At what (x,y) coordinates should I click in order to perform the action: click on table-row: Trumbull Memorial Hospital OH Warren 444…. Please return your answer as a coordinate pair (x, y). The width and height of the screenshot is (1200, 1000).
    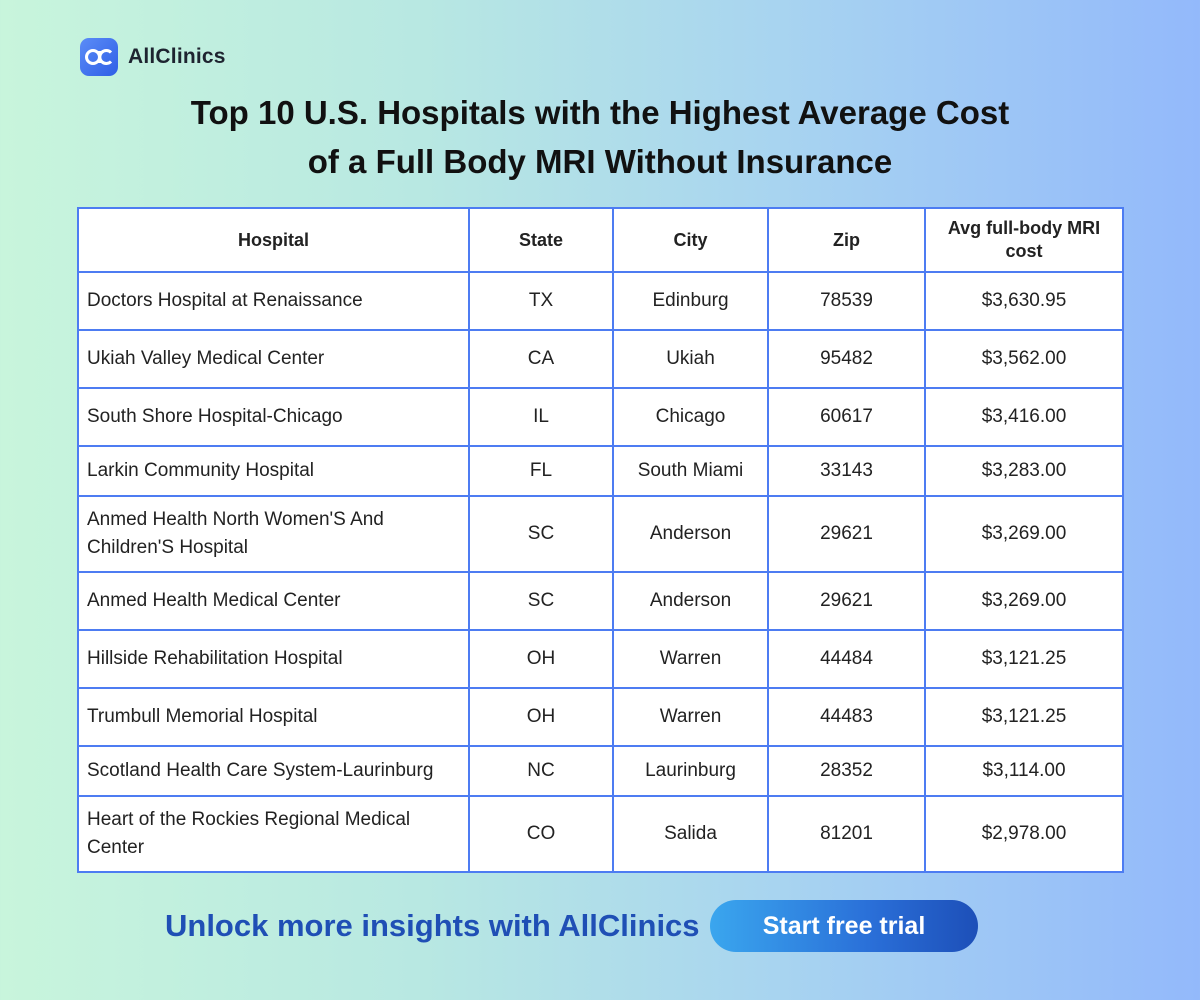
    Looking at the image, I should click on (600, 717).